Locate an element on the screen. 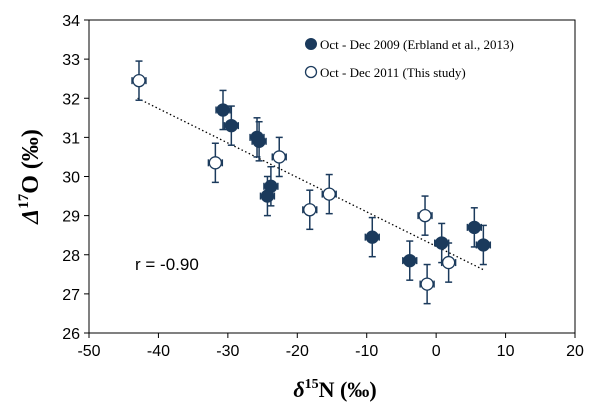 The width and height of the screenshot is (593, 410). y-tick-label: 28 is located at coordinates (71, 256).